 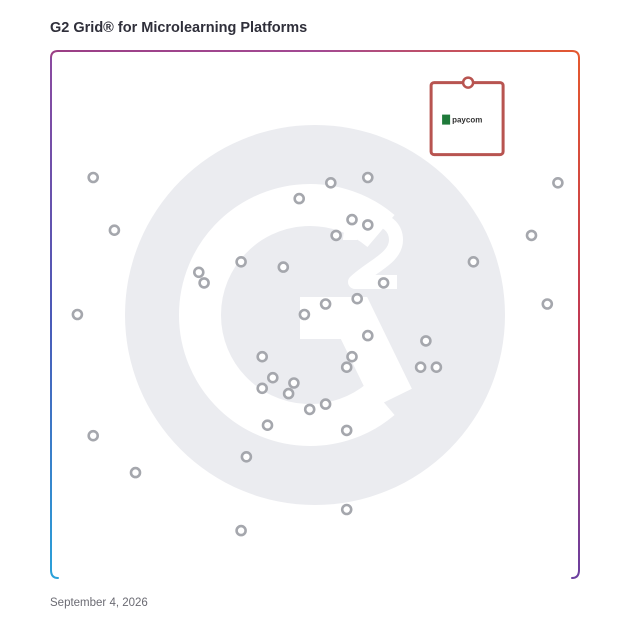 I want to click on paycom-logo: paycom, so click(x=462, y=119).